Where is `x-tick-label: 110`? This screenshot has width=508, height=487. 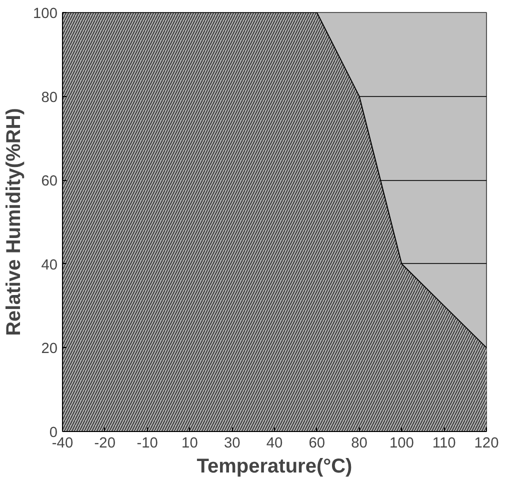 x-tick-label: 110 is located at coordinates (444, 444).